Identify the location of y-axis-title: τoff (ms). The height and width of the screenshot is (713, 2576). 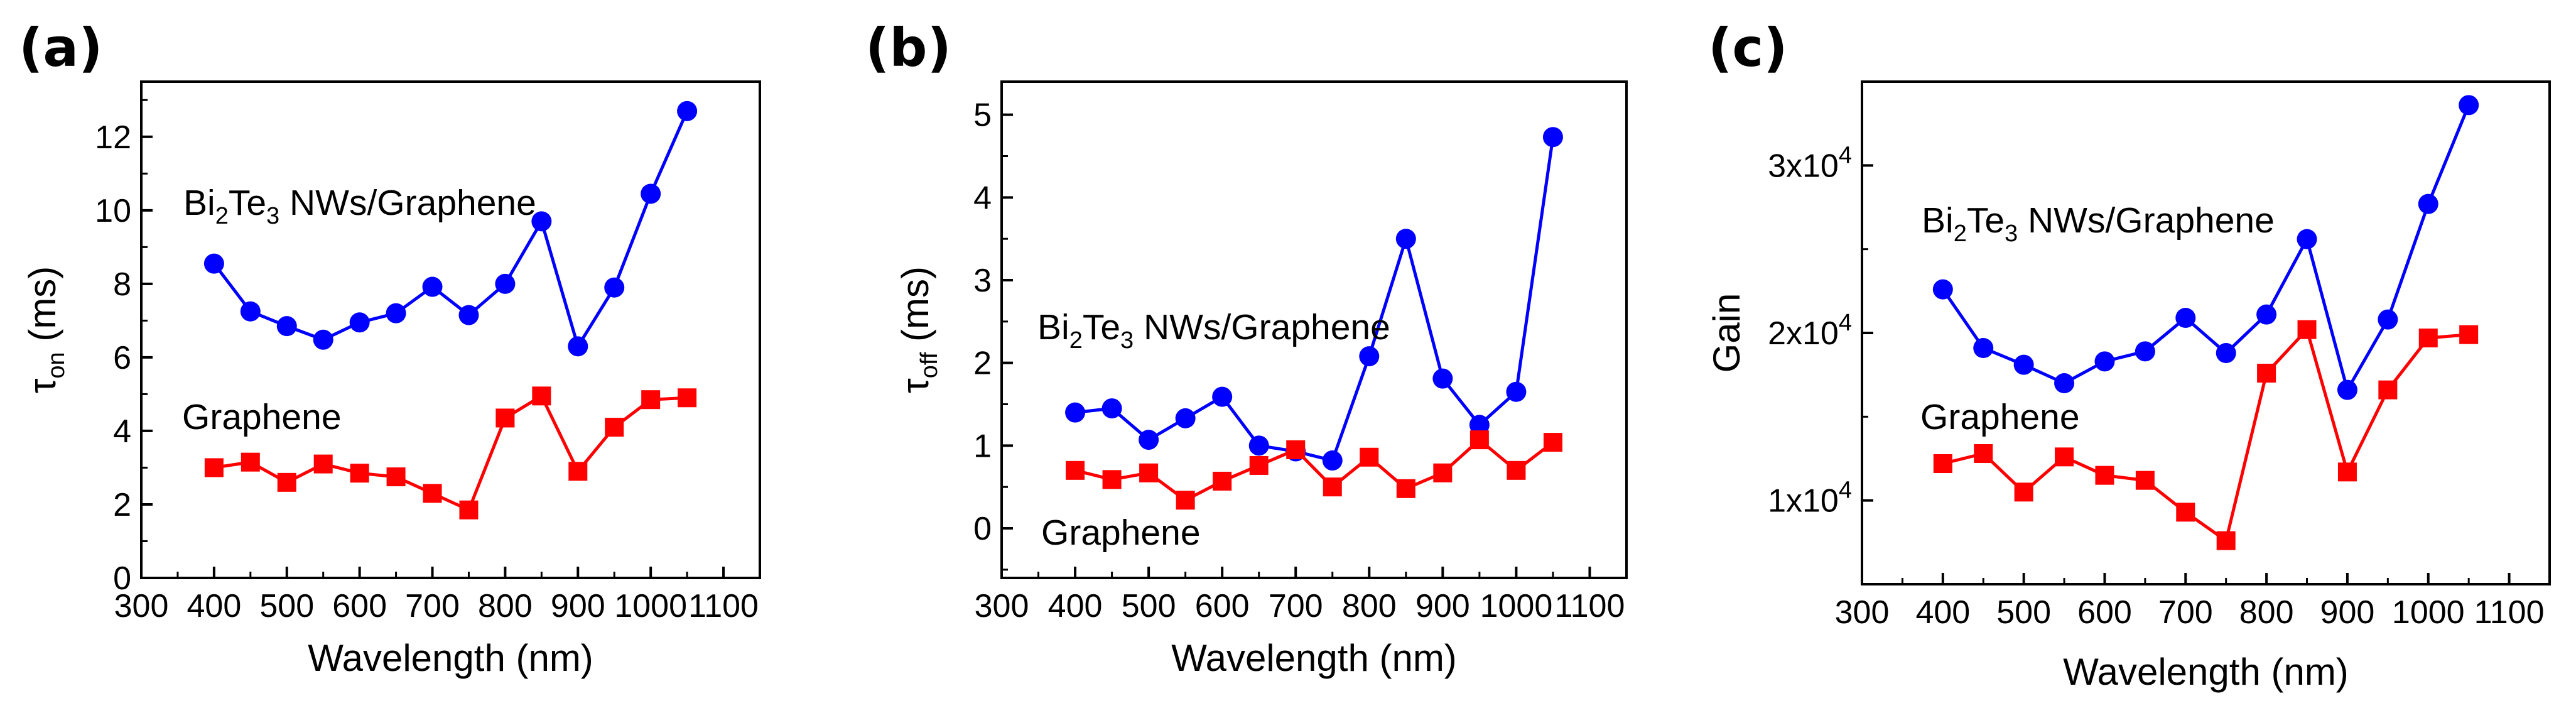
(918, 329).